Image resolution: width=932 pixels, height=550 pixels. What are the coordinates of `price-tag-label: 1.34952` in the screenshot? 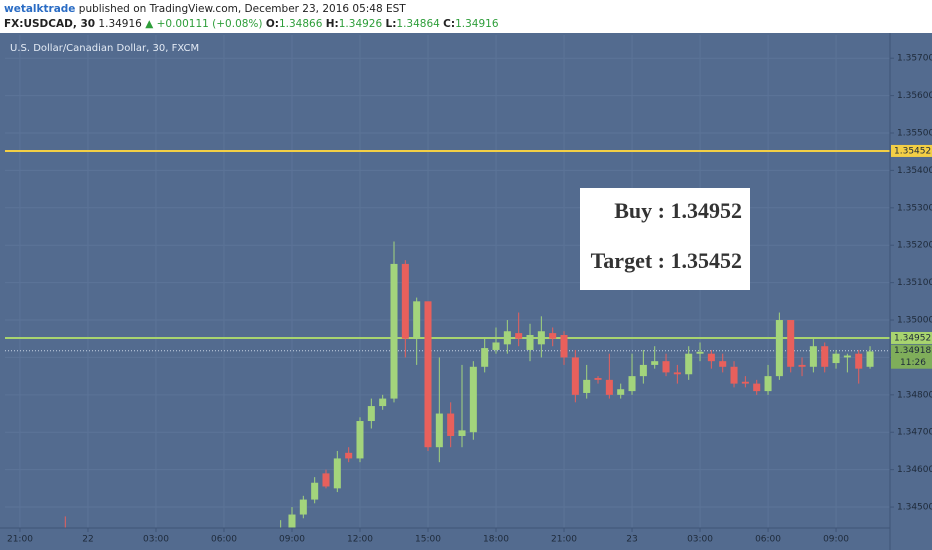 It's located at (912, 338).